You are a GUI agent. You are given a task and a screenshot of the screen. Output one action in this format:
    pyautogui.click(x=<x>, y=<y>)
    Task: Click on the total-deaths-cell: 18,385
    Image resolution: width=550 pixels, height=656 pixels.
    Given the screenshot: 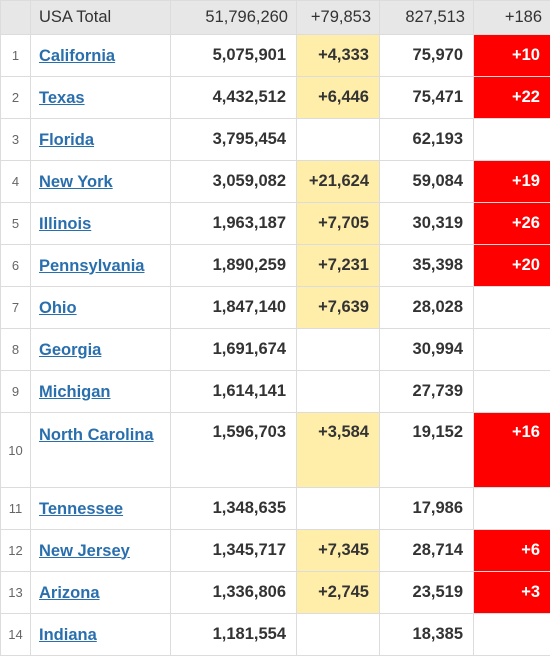 What is the action you would take?
    pyautogui.click(x=427, y=635)
    